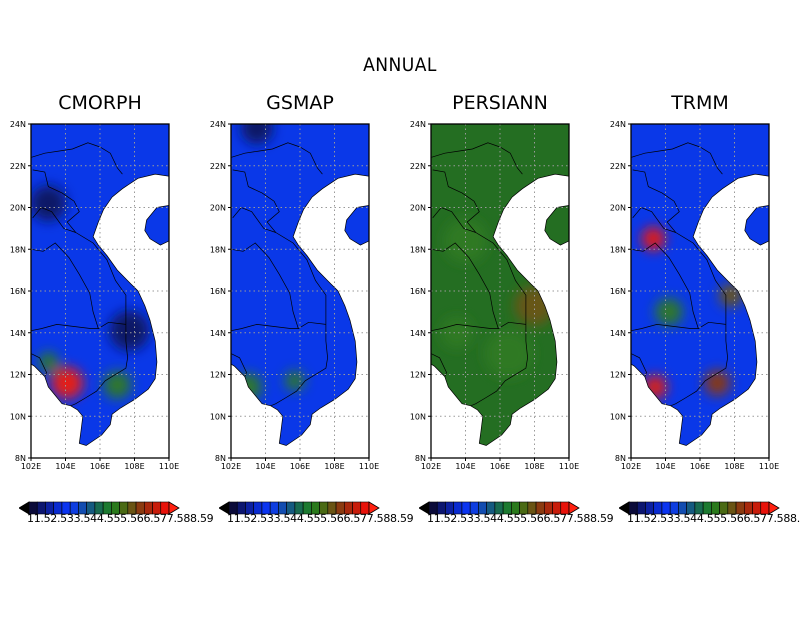  I want to click on panel-title: GSMAP, so click(300, 103).